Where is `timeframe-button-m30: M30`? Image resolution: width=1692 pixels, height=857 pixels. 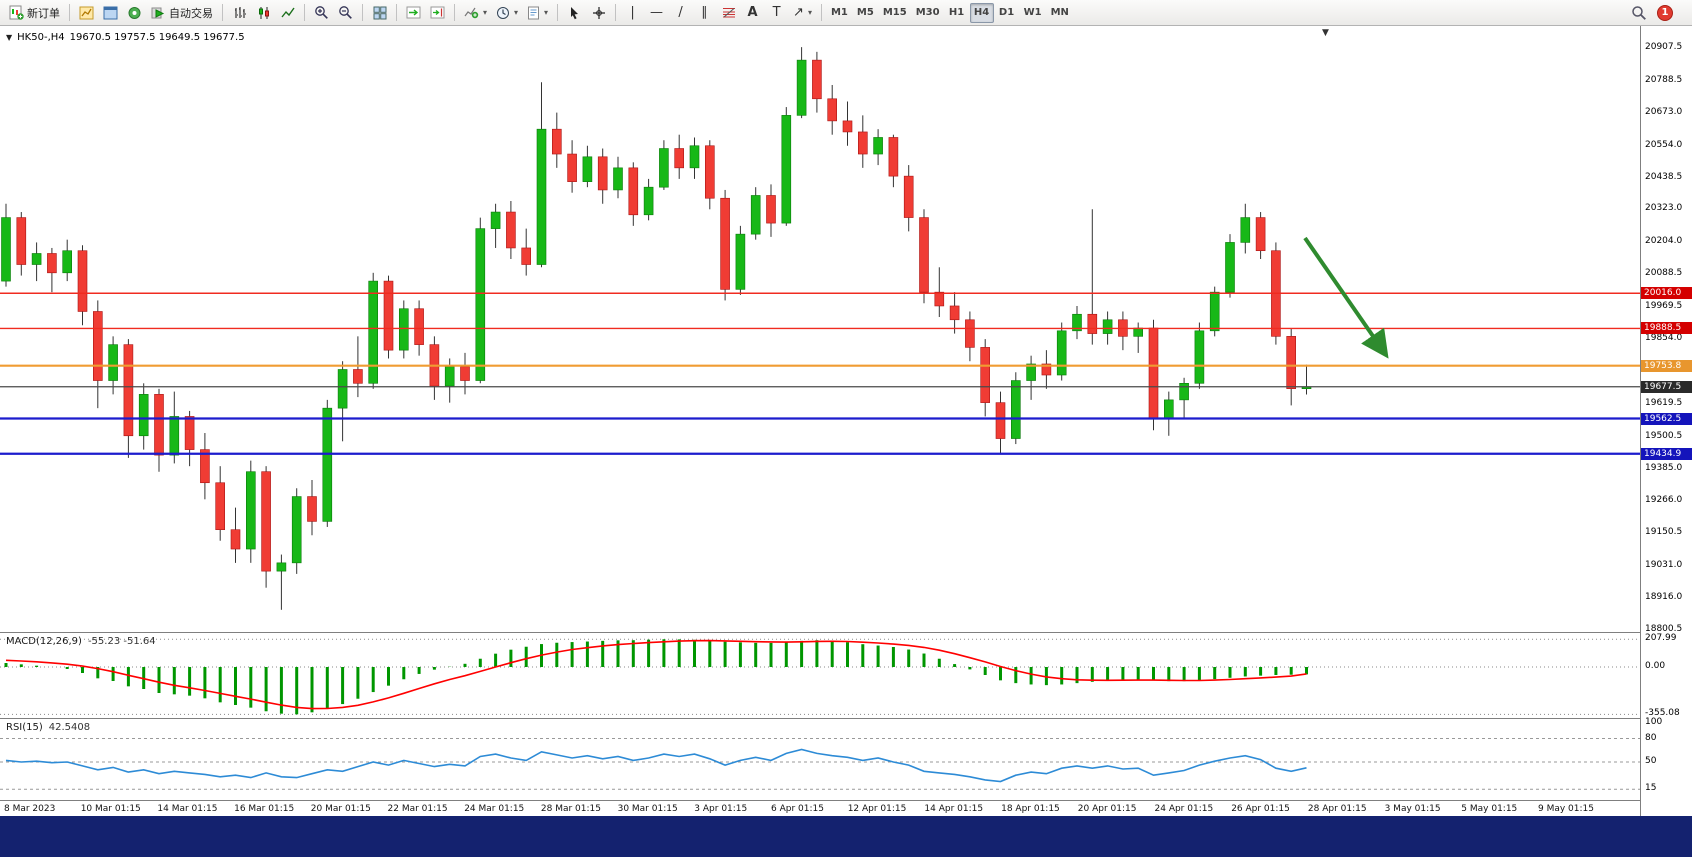 timeframe-button-m30: M30 is located at coordinates (927, 12).